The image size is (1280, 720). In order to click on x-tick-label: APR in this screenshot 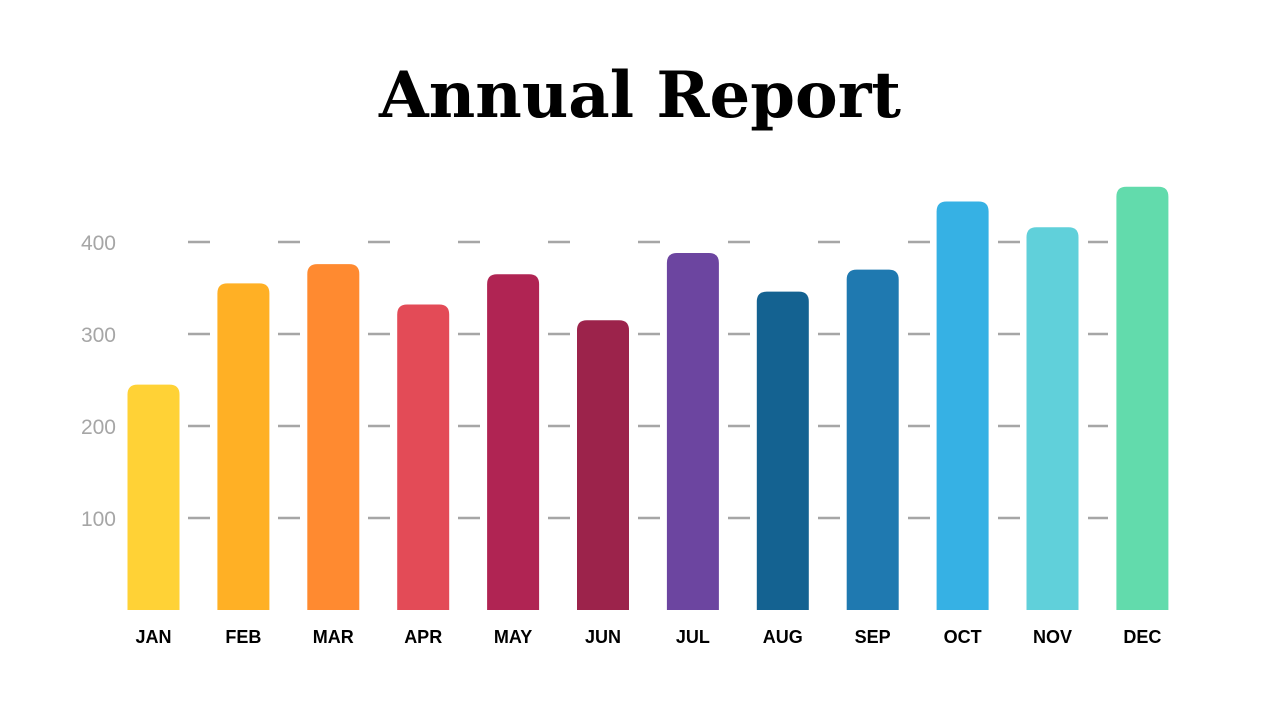, I will do `click(423, 637)`.